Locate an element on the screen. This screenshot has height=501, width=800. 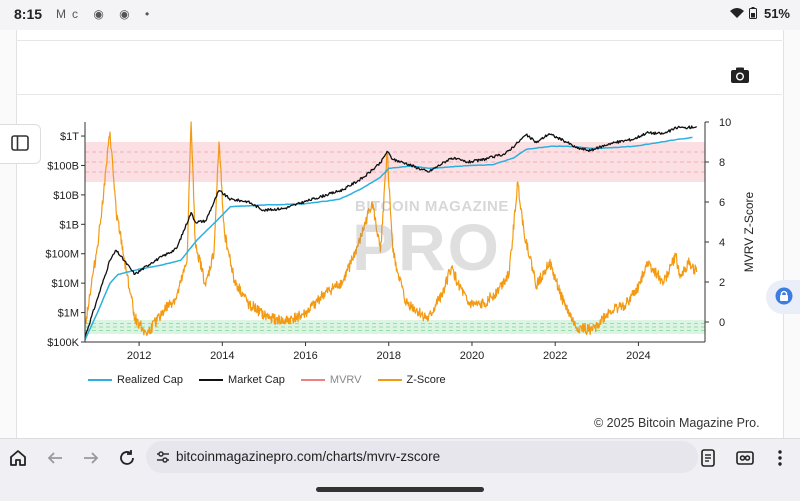
sidebar-icon is located at coordinates (20, 143).